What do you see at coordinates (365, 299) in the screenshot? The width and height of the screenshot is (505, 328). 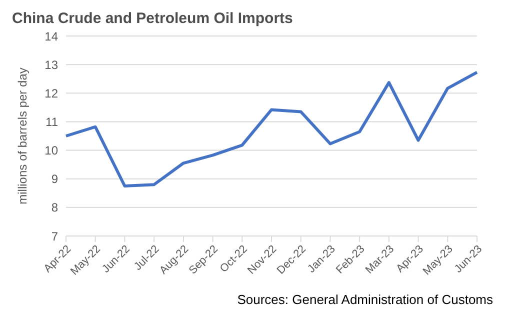 I see `source-note: Sources: General Administration of Customs` at bounding box center [365, 299].